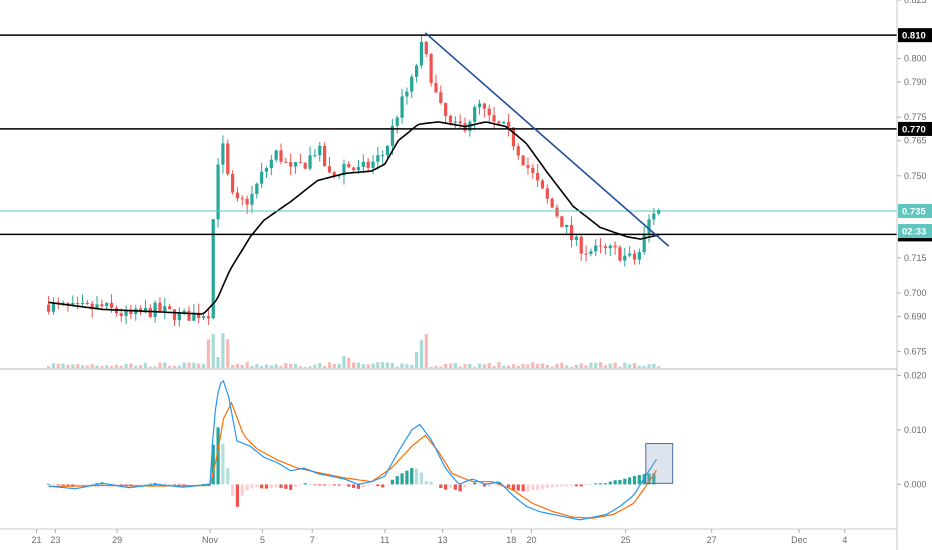 This screenshot has height=550, width=932. I want to click on macd-tick-label: 0.000, so click(915, 484).